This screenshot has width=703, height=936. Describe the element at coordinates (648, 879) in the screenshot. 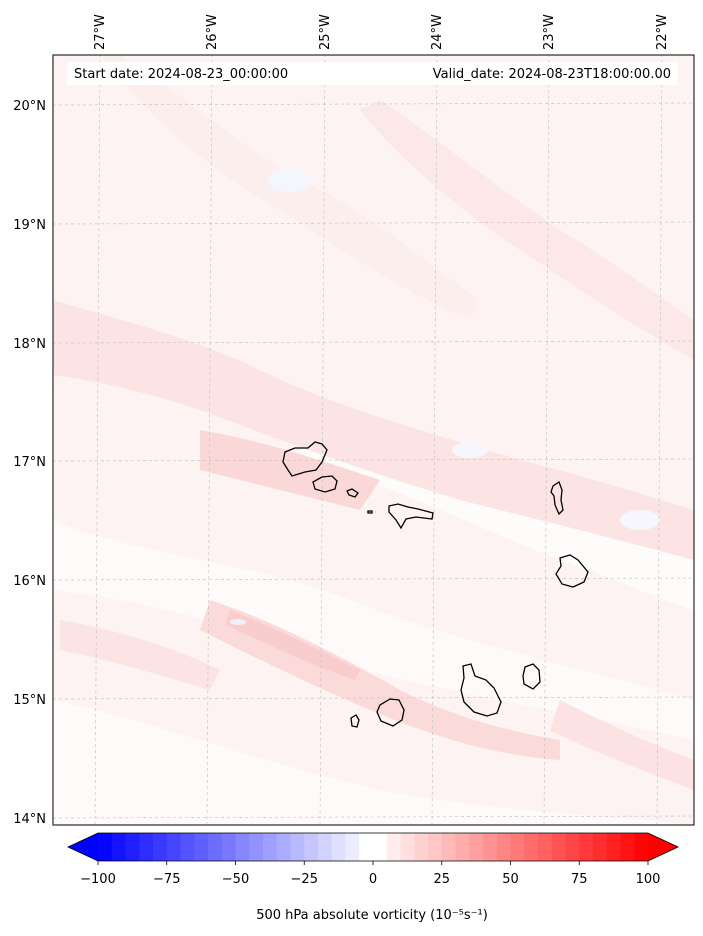

I see `colorbar-tick-label: 100` at that location.